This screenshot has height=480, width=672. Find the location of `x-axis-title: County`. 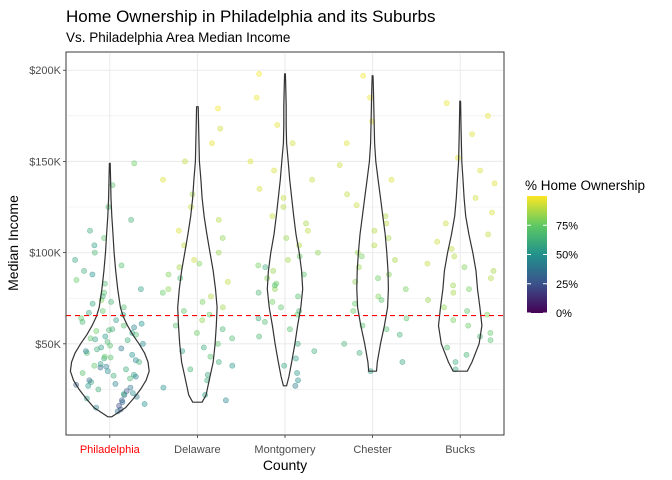

x-axis-title: County is located at coordinates (285, 465).